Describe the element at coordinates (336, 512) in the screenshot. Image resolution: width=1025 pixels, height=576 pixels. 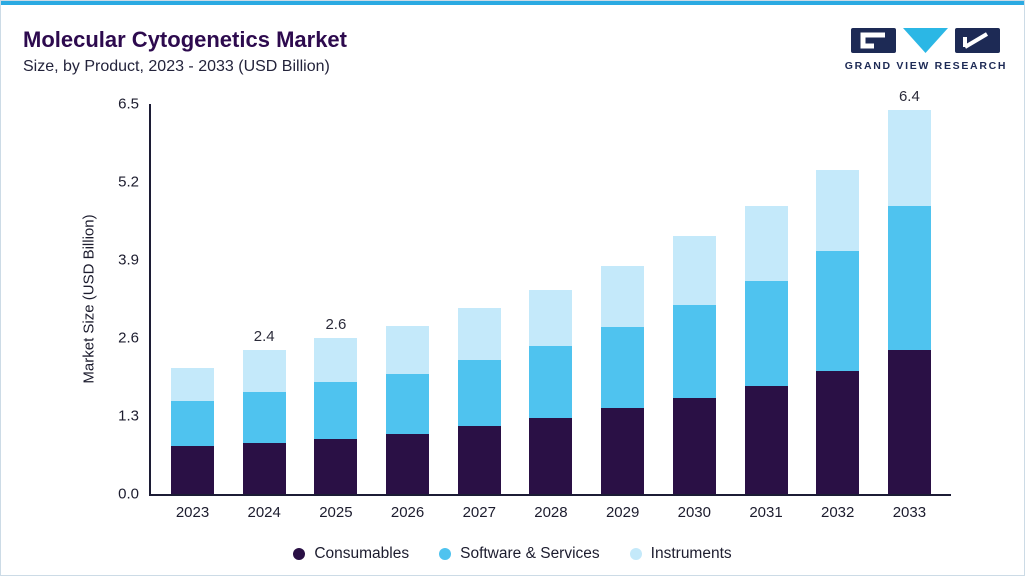
I see `x-tick-label: 2025` at that location.